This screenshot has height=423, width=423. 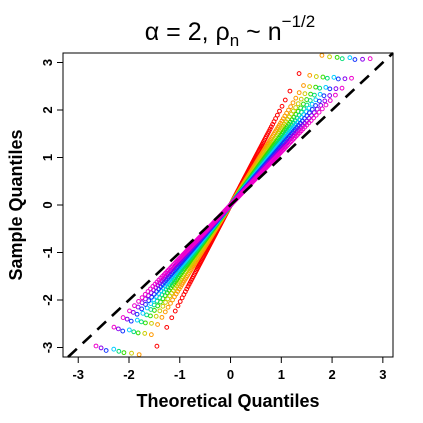 I want to click on y-axis: -3 -2 -1 0 1 2 3, so click(x=51, y=206).